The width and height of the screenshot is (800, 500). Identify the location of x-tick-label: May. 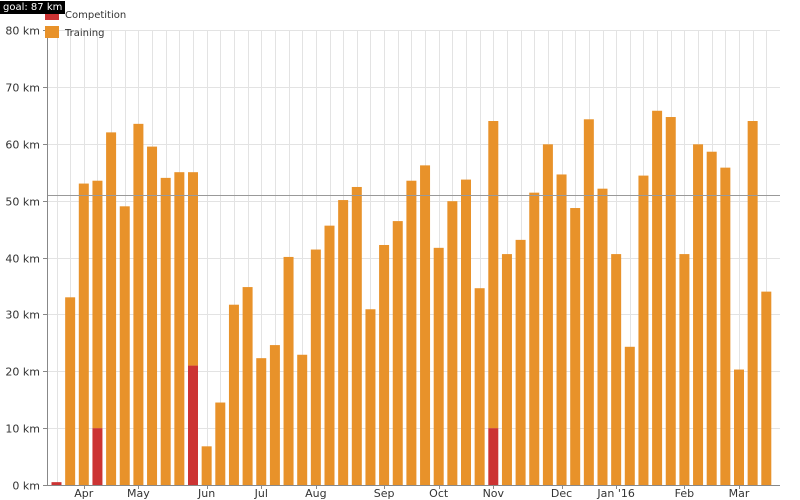
(138, 493).